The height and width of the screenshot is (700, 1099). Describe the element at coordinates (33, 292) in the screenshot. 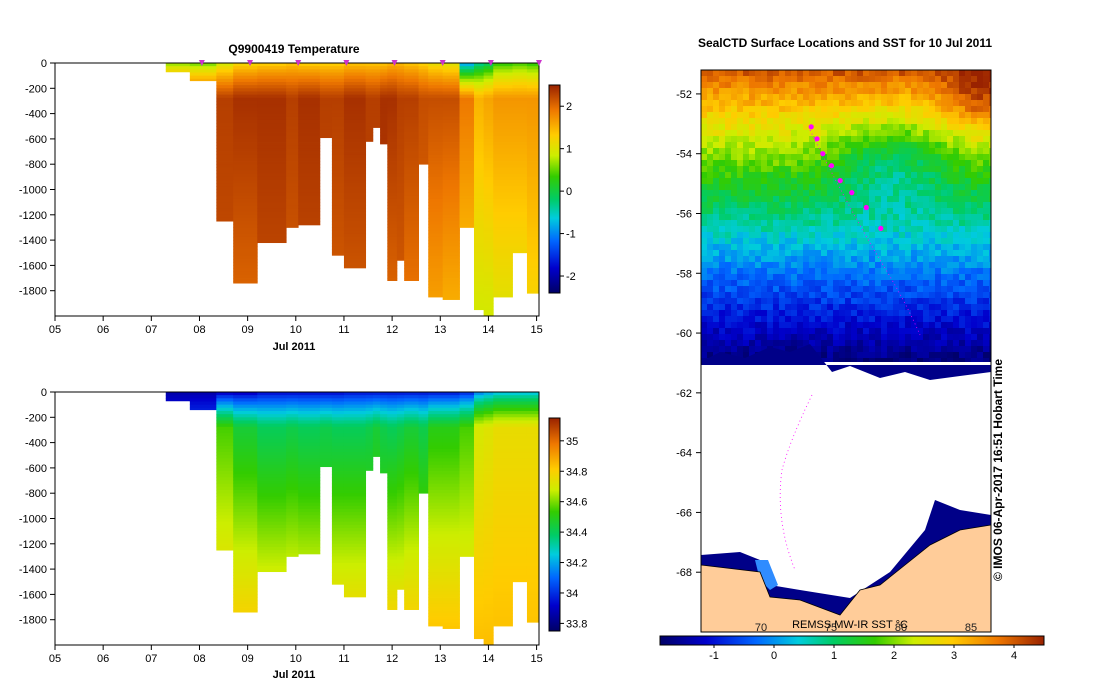

I see `y-tick-label: -1800` at that location.